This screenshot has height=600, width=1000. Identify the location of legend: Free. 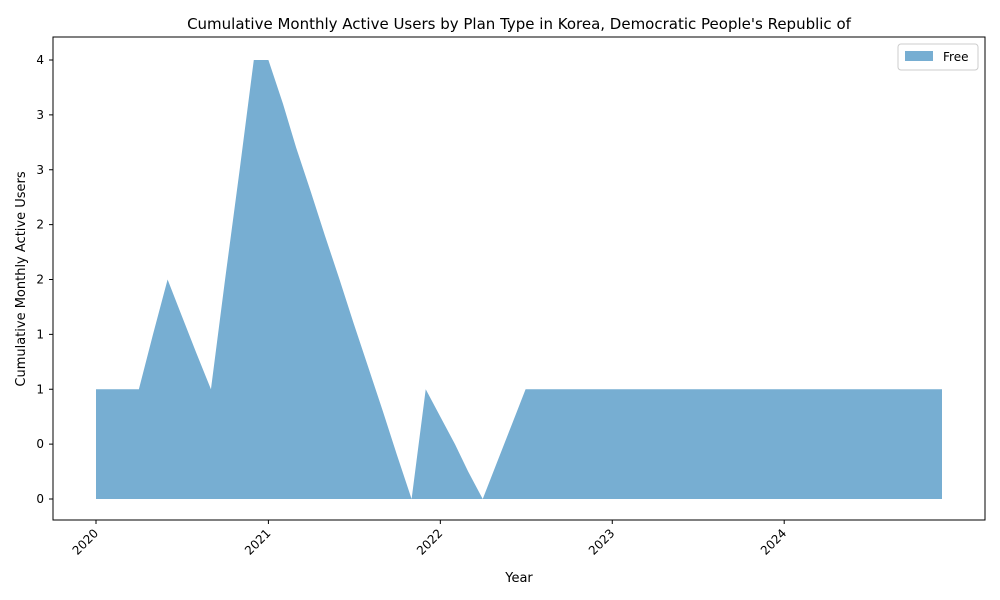
(938, 57).